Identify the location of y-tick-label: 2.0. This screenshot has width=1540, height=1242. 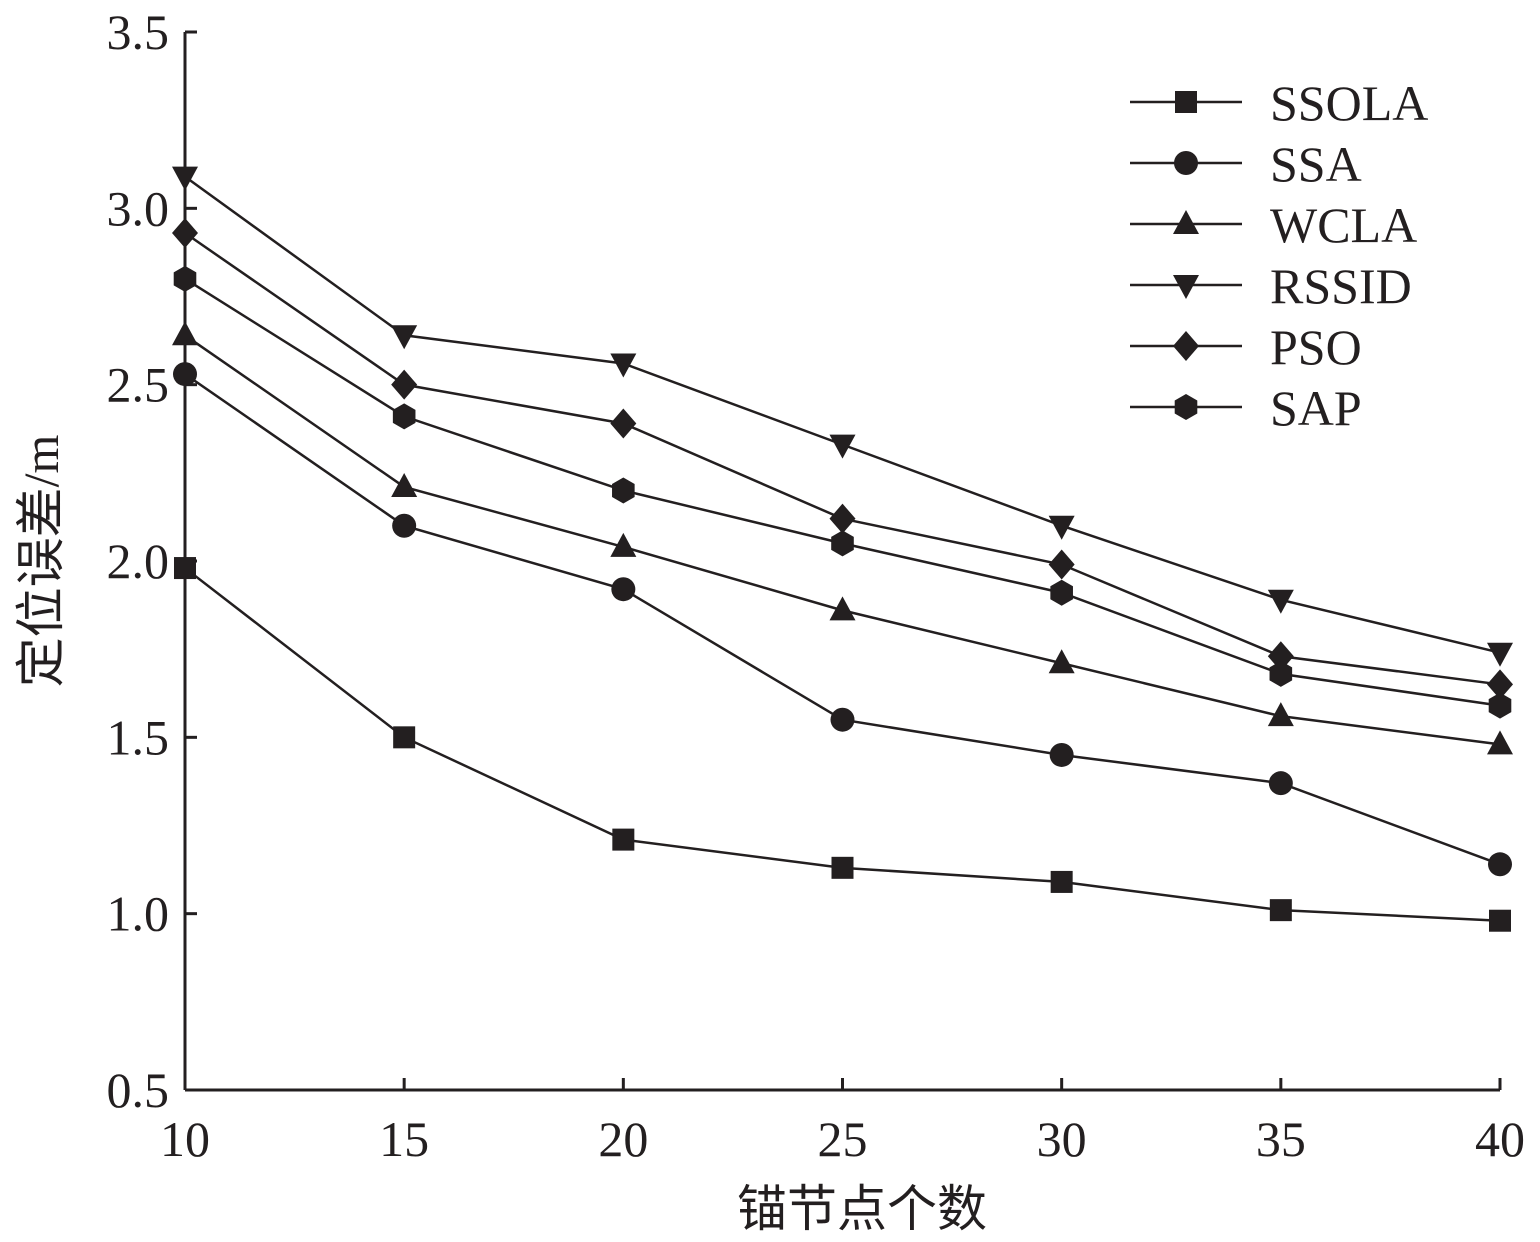
(138, 561).